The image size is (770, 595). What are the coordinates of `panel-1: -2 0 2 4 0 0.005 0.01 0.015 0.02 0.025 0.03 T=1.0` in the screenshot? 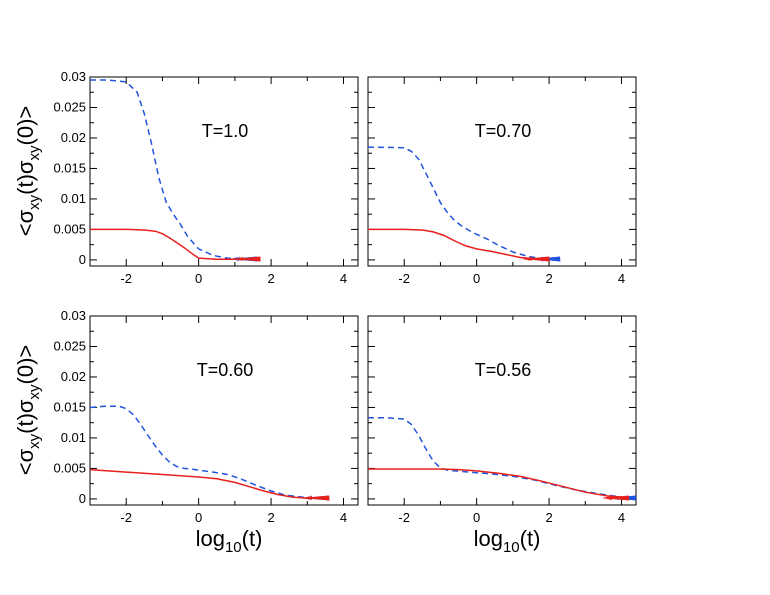 It's located at (206, 177).